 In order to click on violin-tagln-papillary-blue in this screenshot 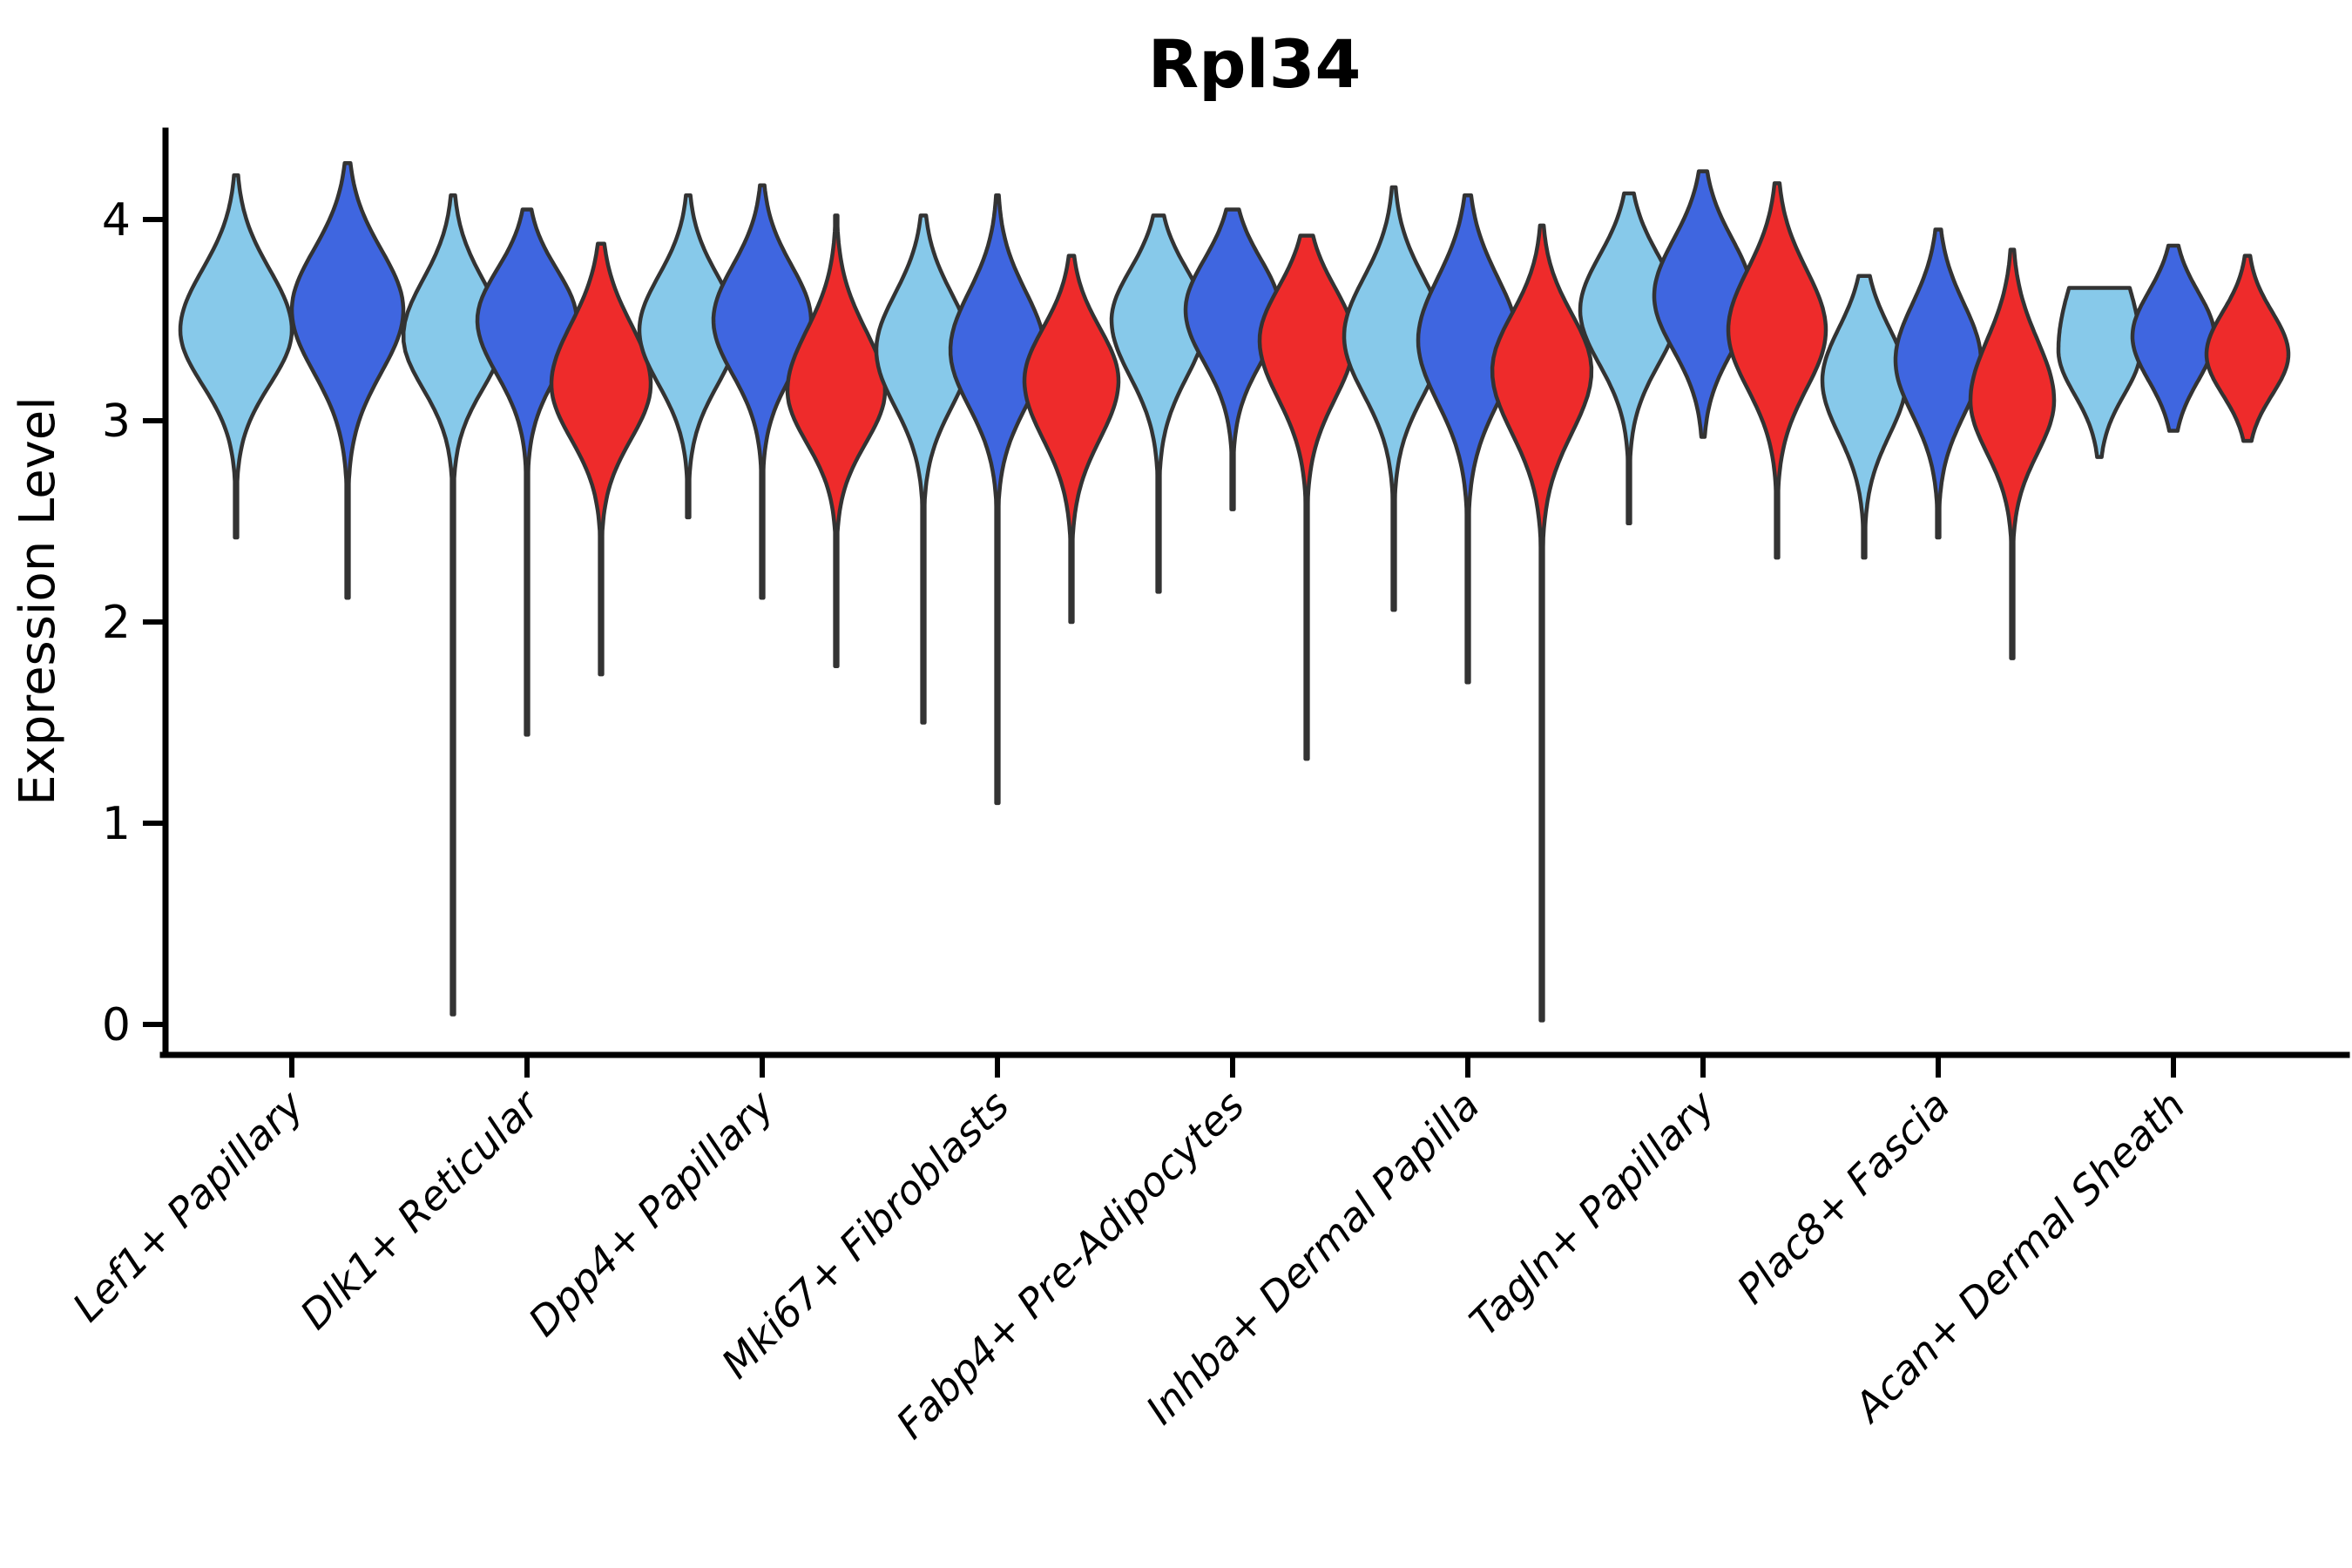, I will do `click(1703, 304)`.